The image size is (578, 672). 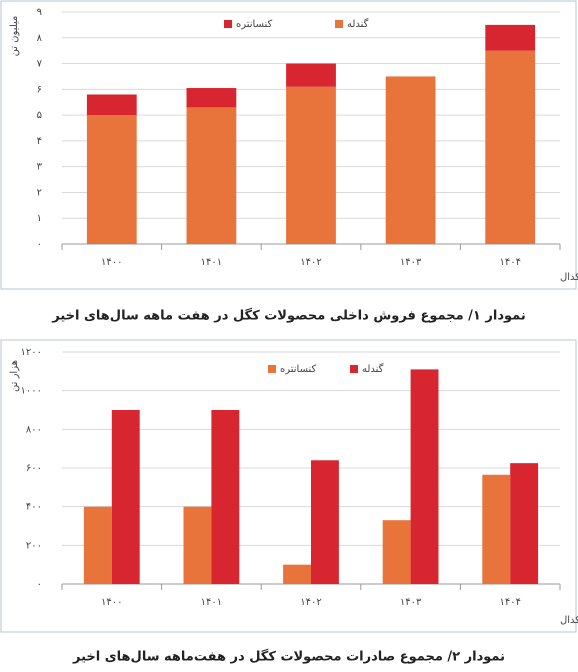 What do you see at coordinates (34, 545) in the screenshot?
I see `y-tick-label: ۲۰۰` at bounding box center [34, 545].